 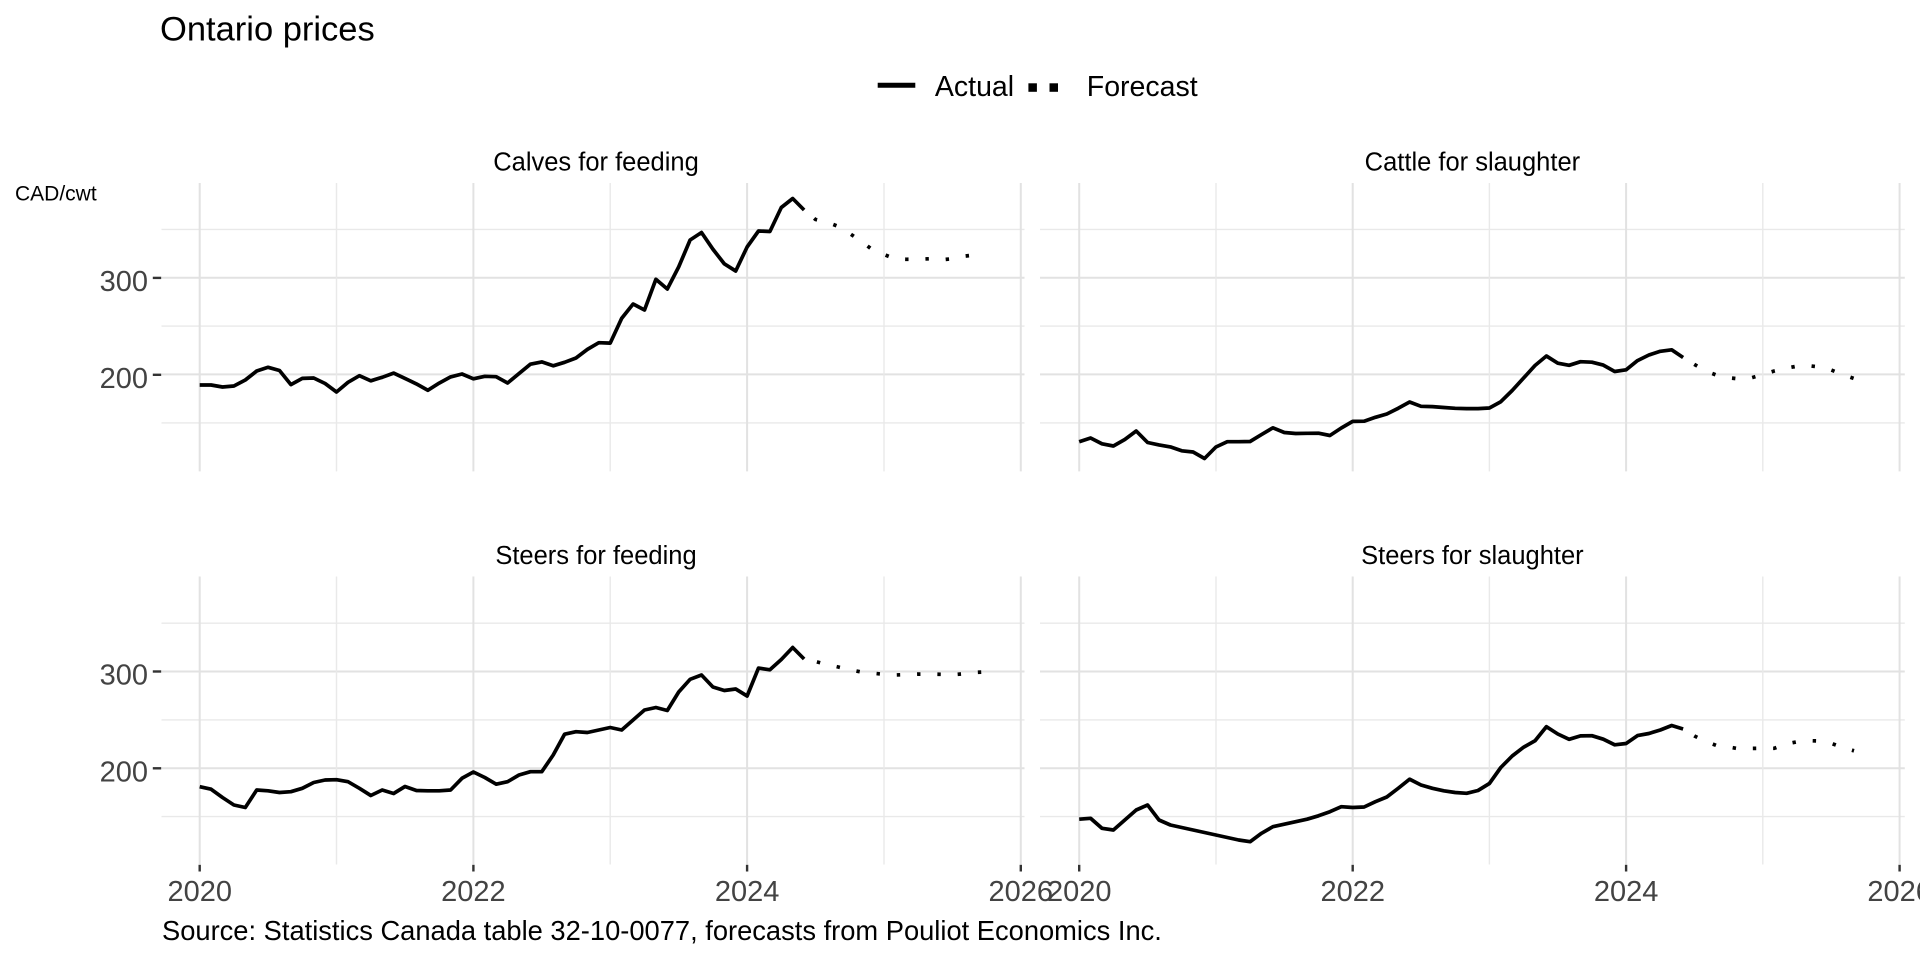 I want to click on svg-text: Steers for slaughter, so click(x=1472, y=556).